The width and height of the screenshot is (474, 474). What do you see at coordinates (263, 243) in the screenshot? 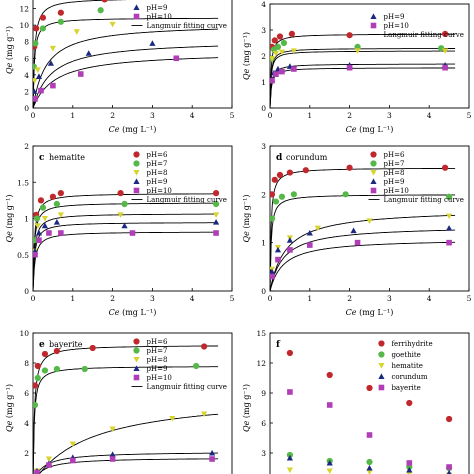
I see `y-tick-label: 1` at bounding box center [263, 243].